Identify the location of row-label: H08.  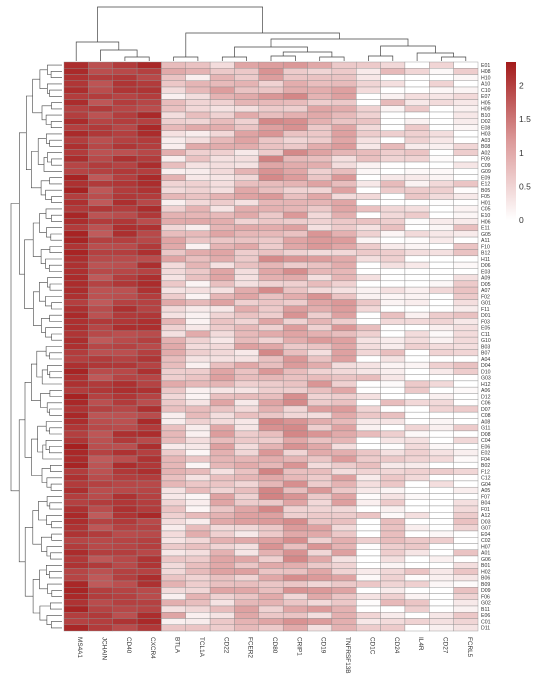
(486, 72).